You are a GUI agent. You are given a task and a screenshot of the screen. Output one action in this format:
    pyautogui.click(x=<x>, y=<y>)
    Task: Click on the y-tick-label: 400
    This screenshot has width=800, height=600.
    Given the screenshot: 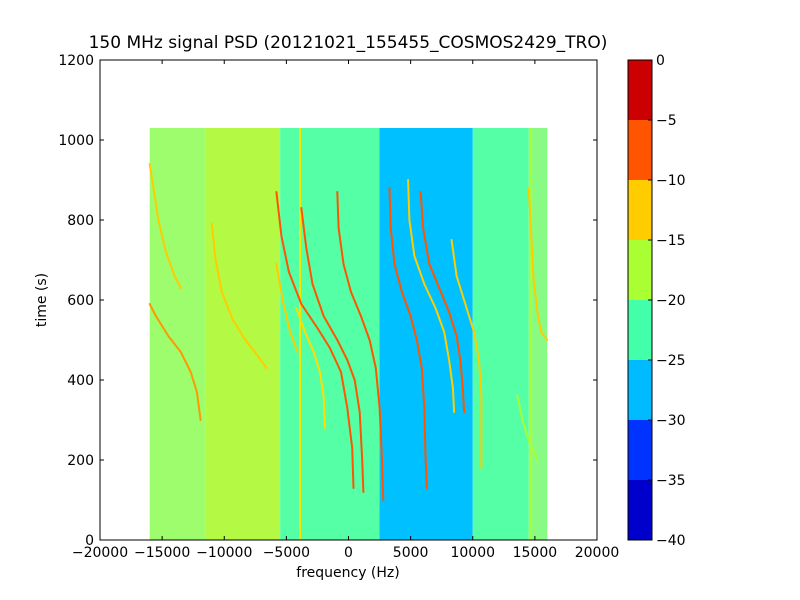 What is the action you would take?
    pyautogui.click(x=80, y=381)
    